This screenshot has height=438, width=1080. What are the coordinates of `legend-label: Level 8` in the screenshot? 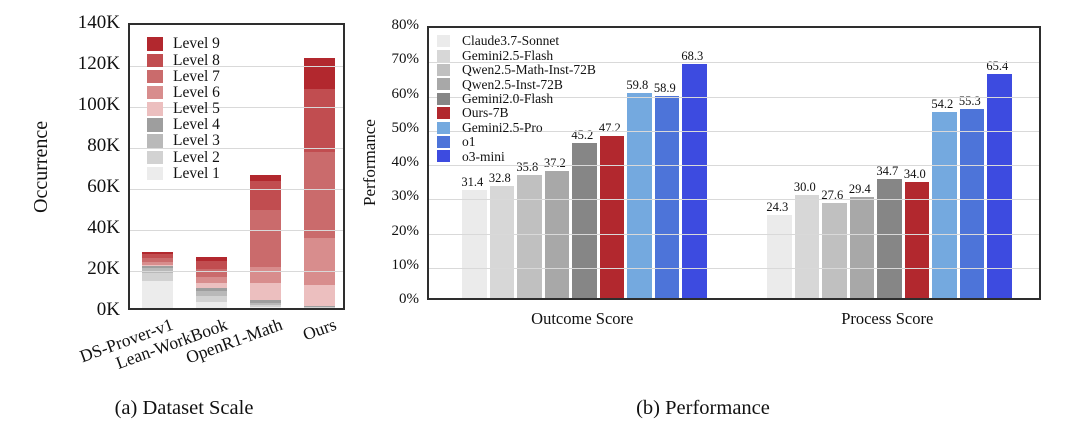 It's located at (196, 60).